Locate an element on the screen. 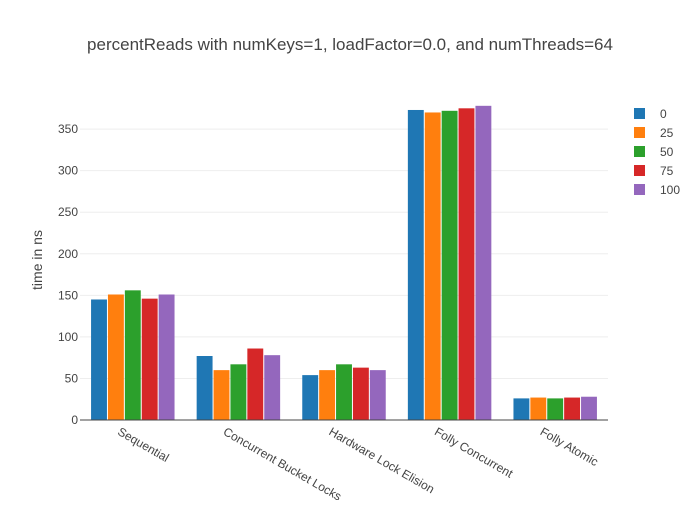  legend-label: 100 is located at coordinates (670, 190).